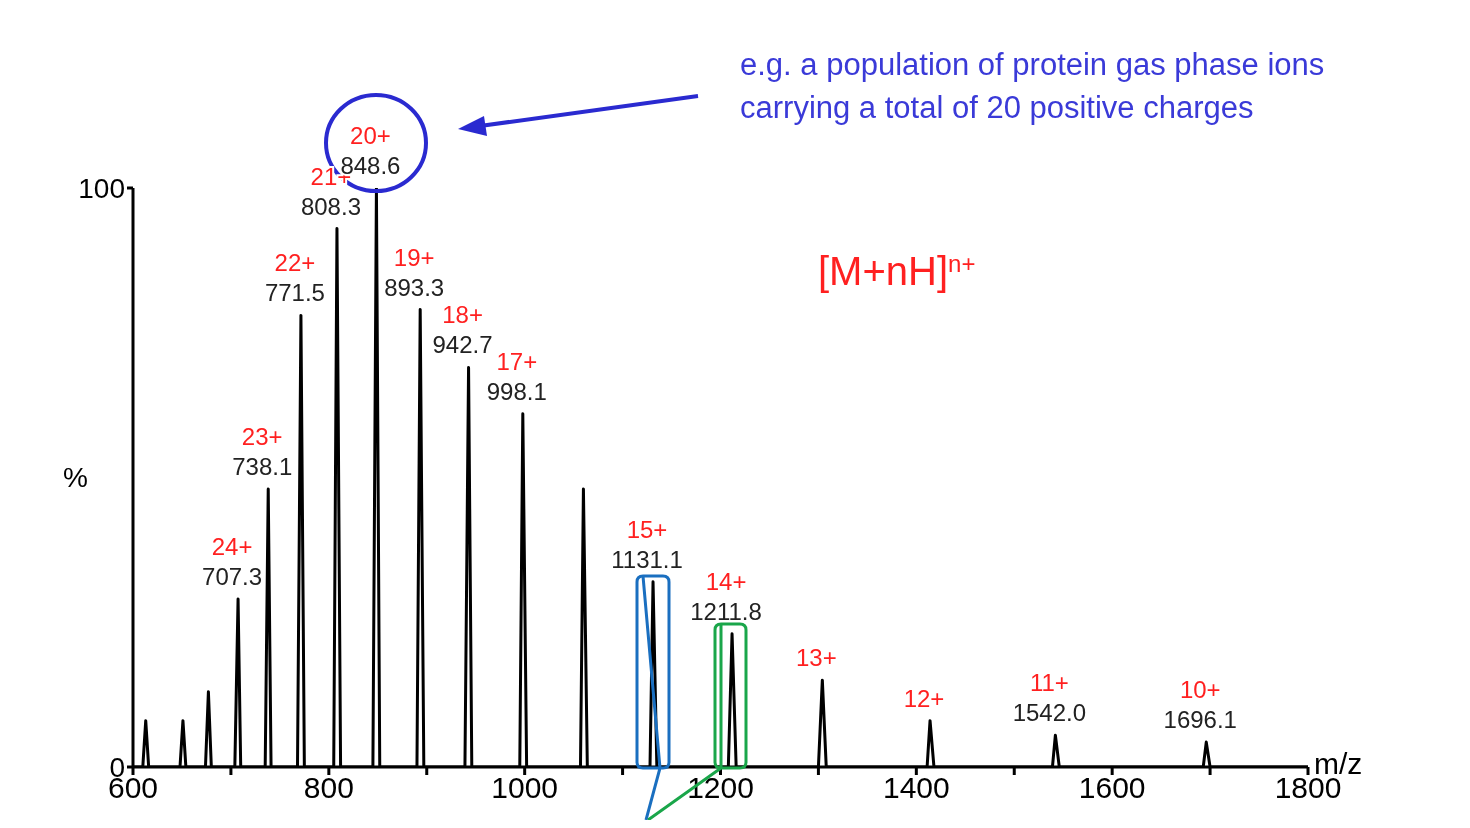 The image size is (1470, 828). I want to click on annotation: 942.7, so click(462, 345).